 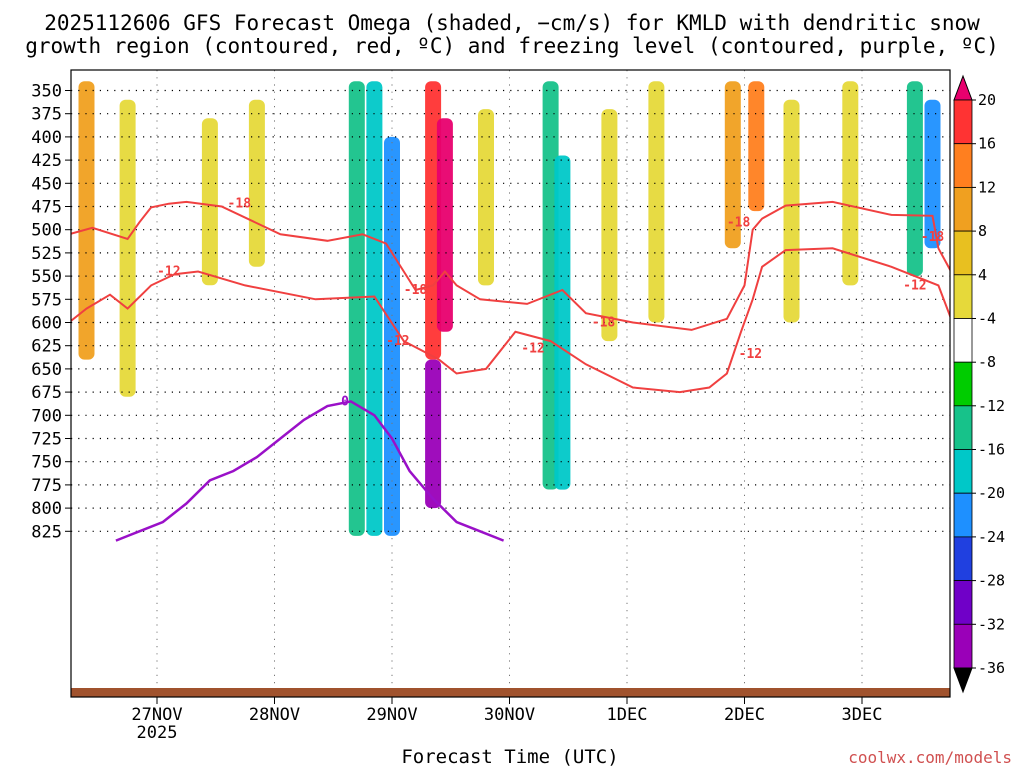 I want to click on colorbar-label-10: -24, so click(x=991, y=537).